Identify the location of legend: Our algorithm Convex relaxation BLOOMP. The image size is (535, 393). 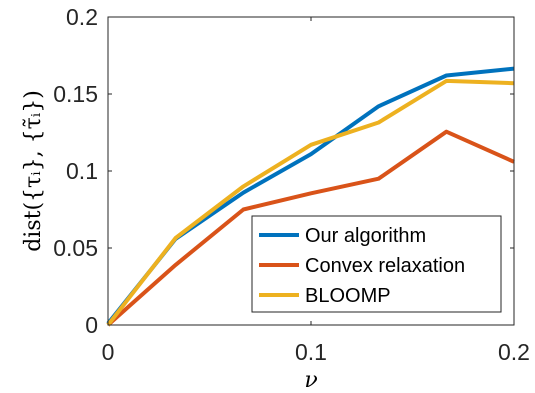
(376, 264).